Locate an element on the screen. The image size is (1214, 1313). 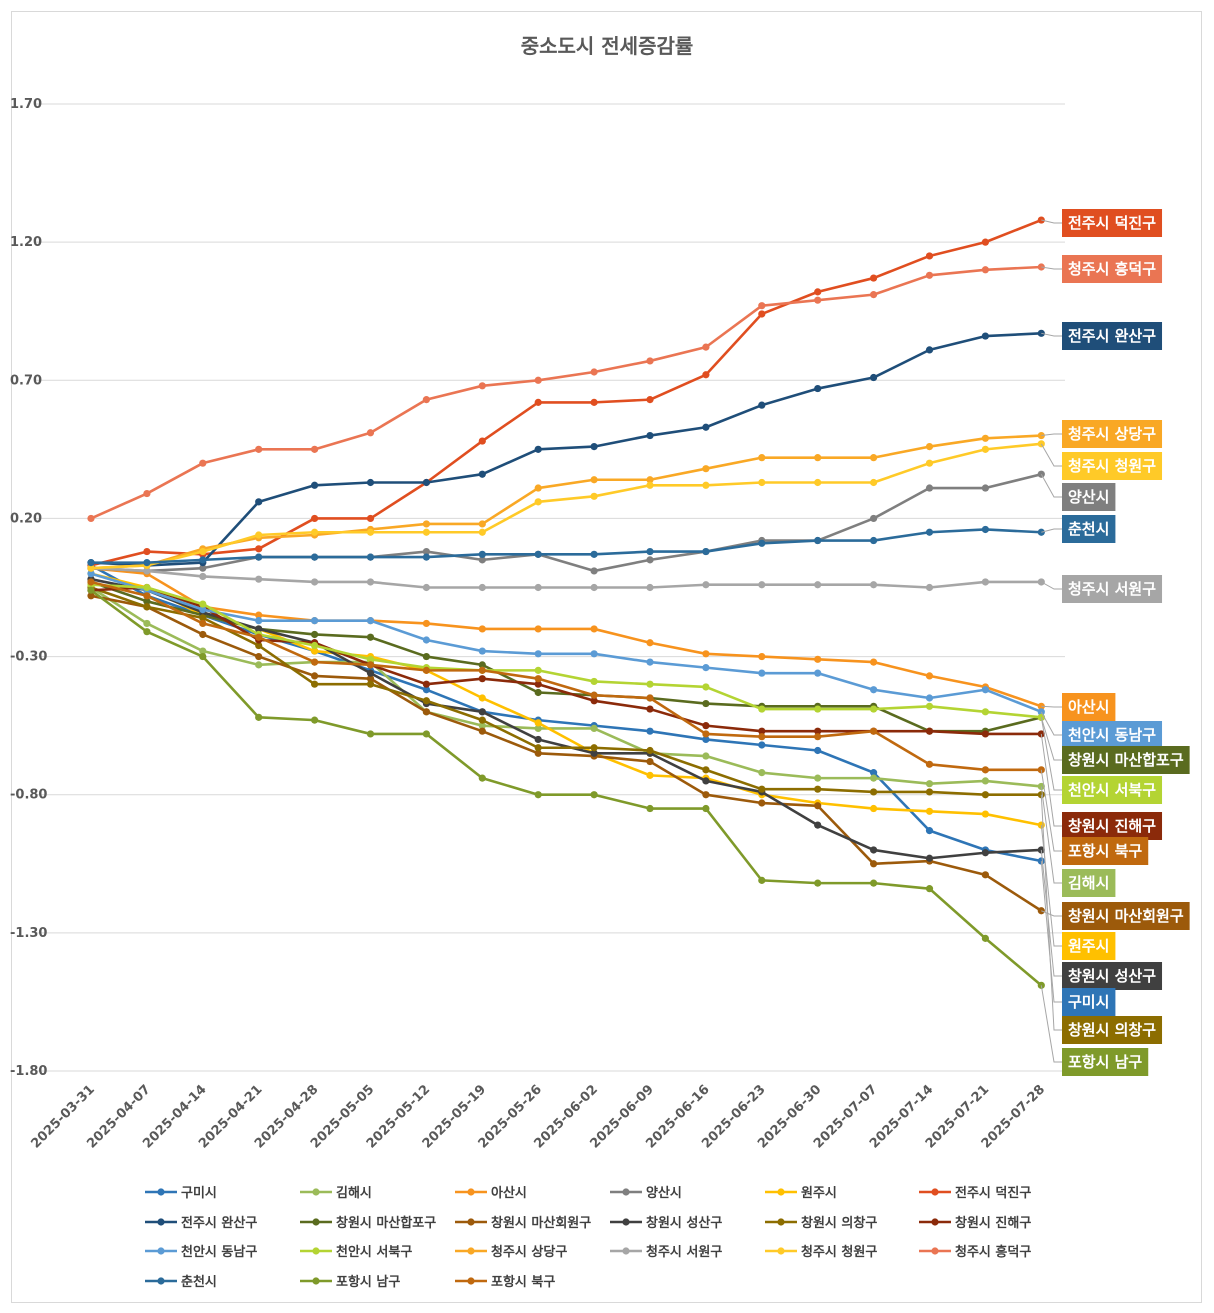
end-label-text: 춘천시 is located at coordinates (1088, 529).